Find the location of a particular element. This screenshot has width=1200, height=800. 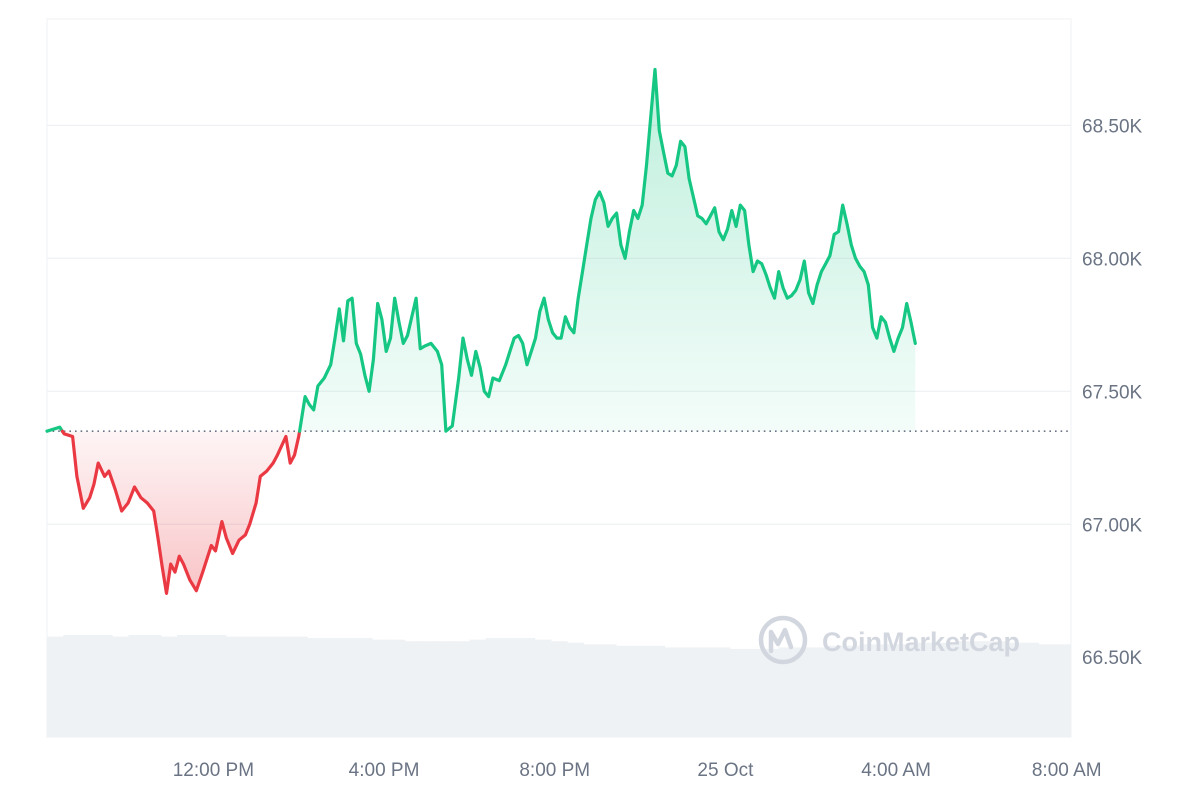

watermark-text: CoinMarketCap is located at coordinates (921, 642).